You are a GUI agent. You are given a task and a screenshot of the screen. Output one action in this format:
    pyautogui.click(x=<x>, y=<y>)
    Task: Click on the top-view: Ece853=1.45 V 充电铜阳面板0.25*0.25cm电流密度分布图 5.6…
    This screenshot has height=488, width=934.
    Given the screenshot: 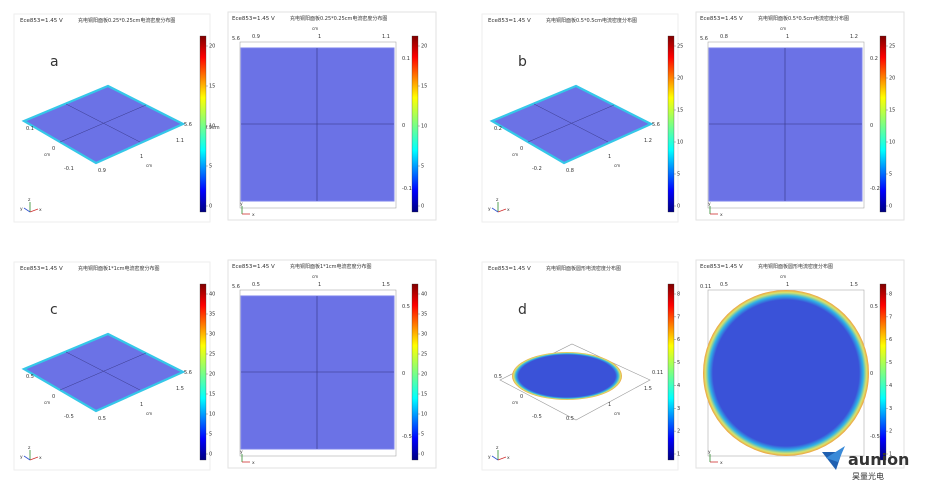 What is the action you would take?
    pyautogui.click(x=332, y=116)
    